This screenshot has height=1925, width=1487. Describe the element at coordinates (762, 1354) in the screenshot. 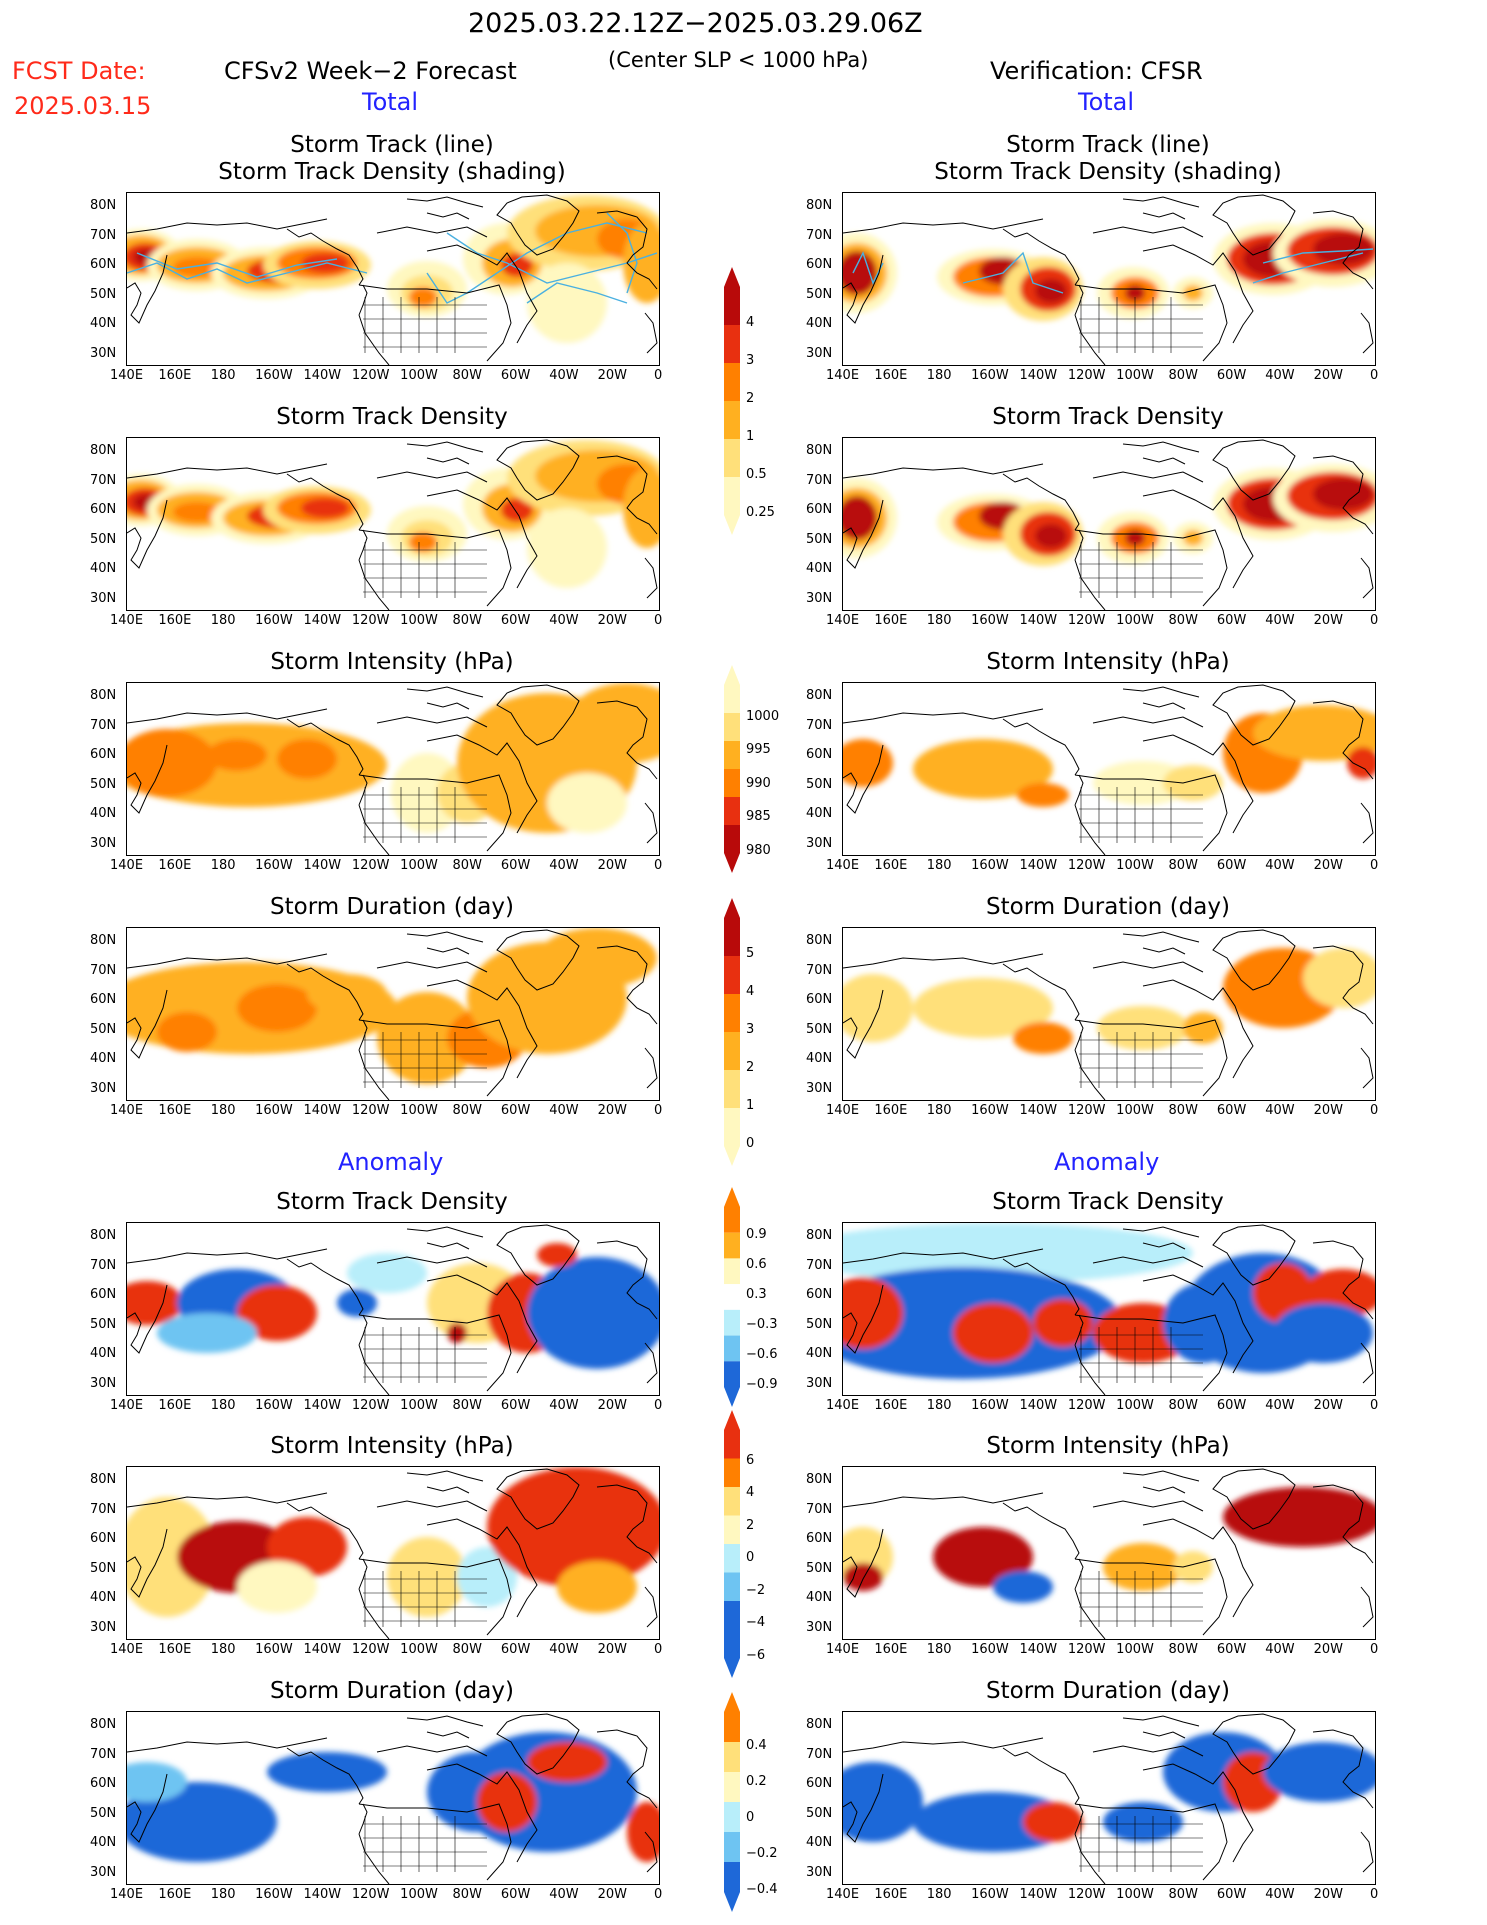

I see `colorbar-label: −0.6` at that location.